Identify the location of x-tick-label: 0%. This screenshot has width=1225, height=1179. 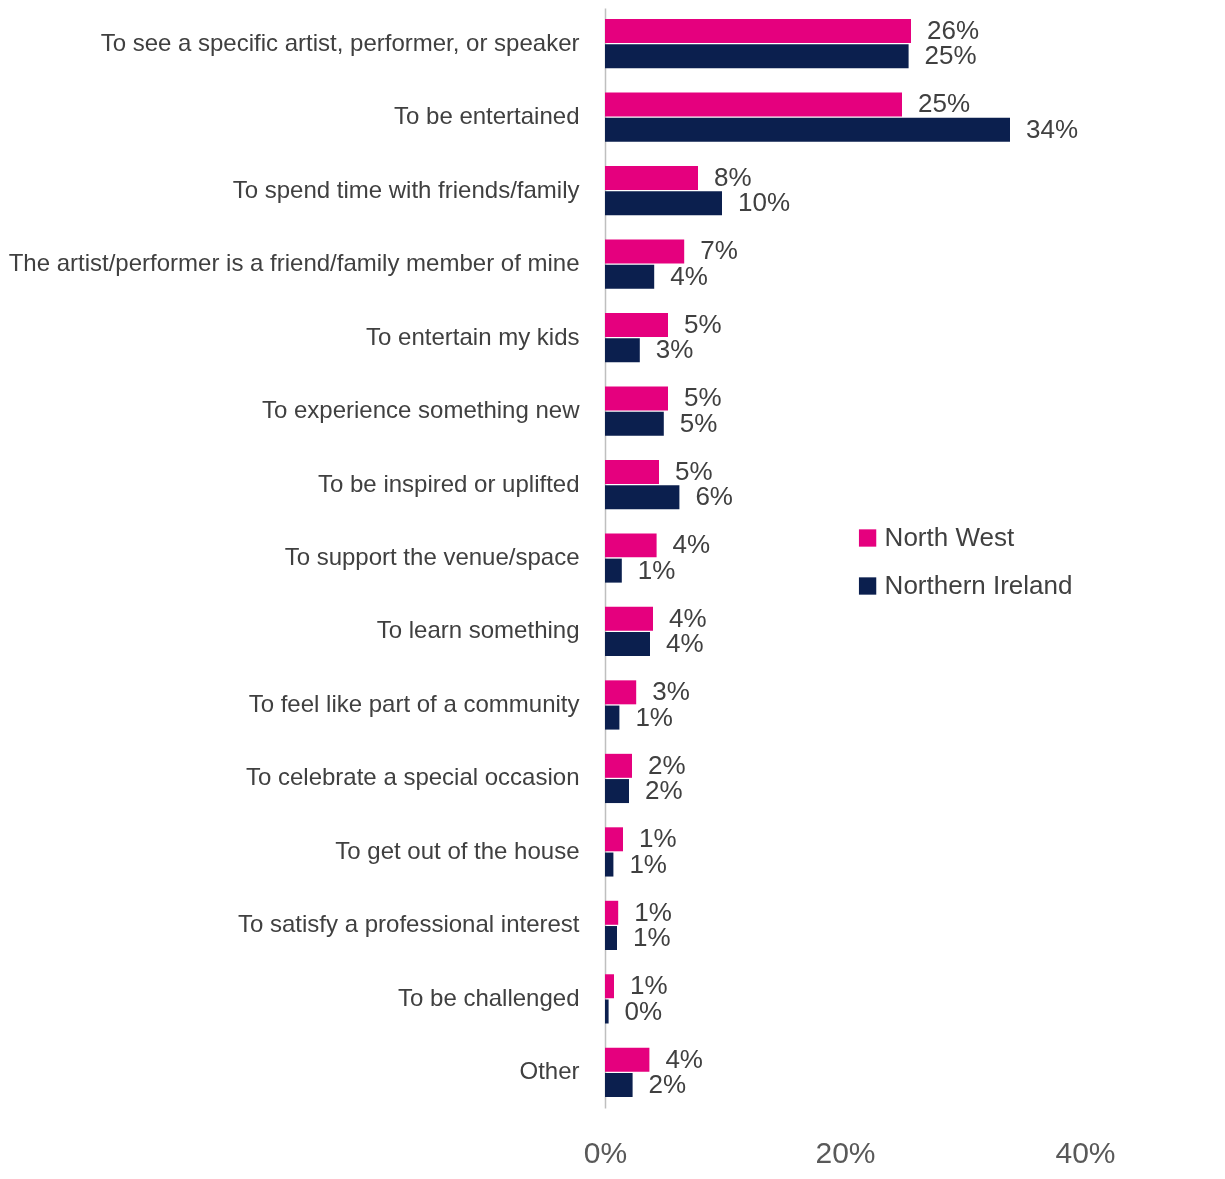
(605, 1152).